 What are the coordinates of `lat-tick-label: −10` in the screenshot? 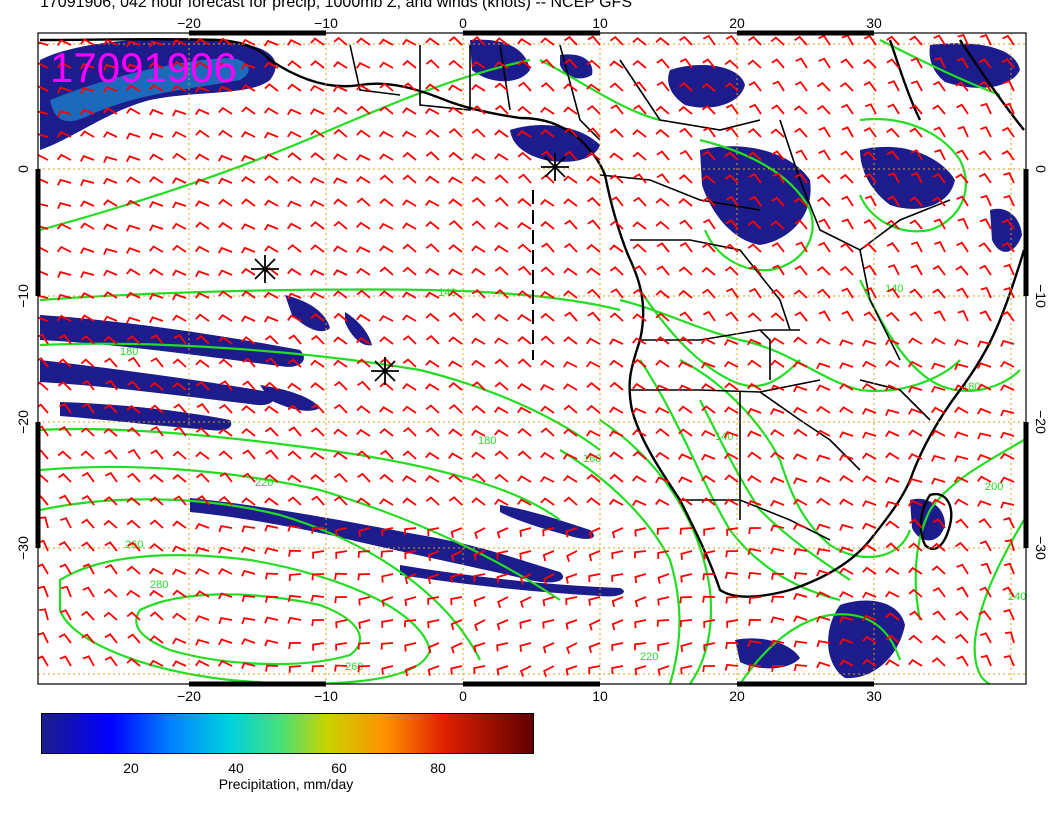 It's located at (1041, 296).